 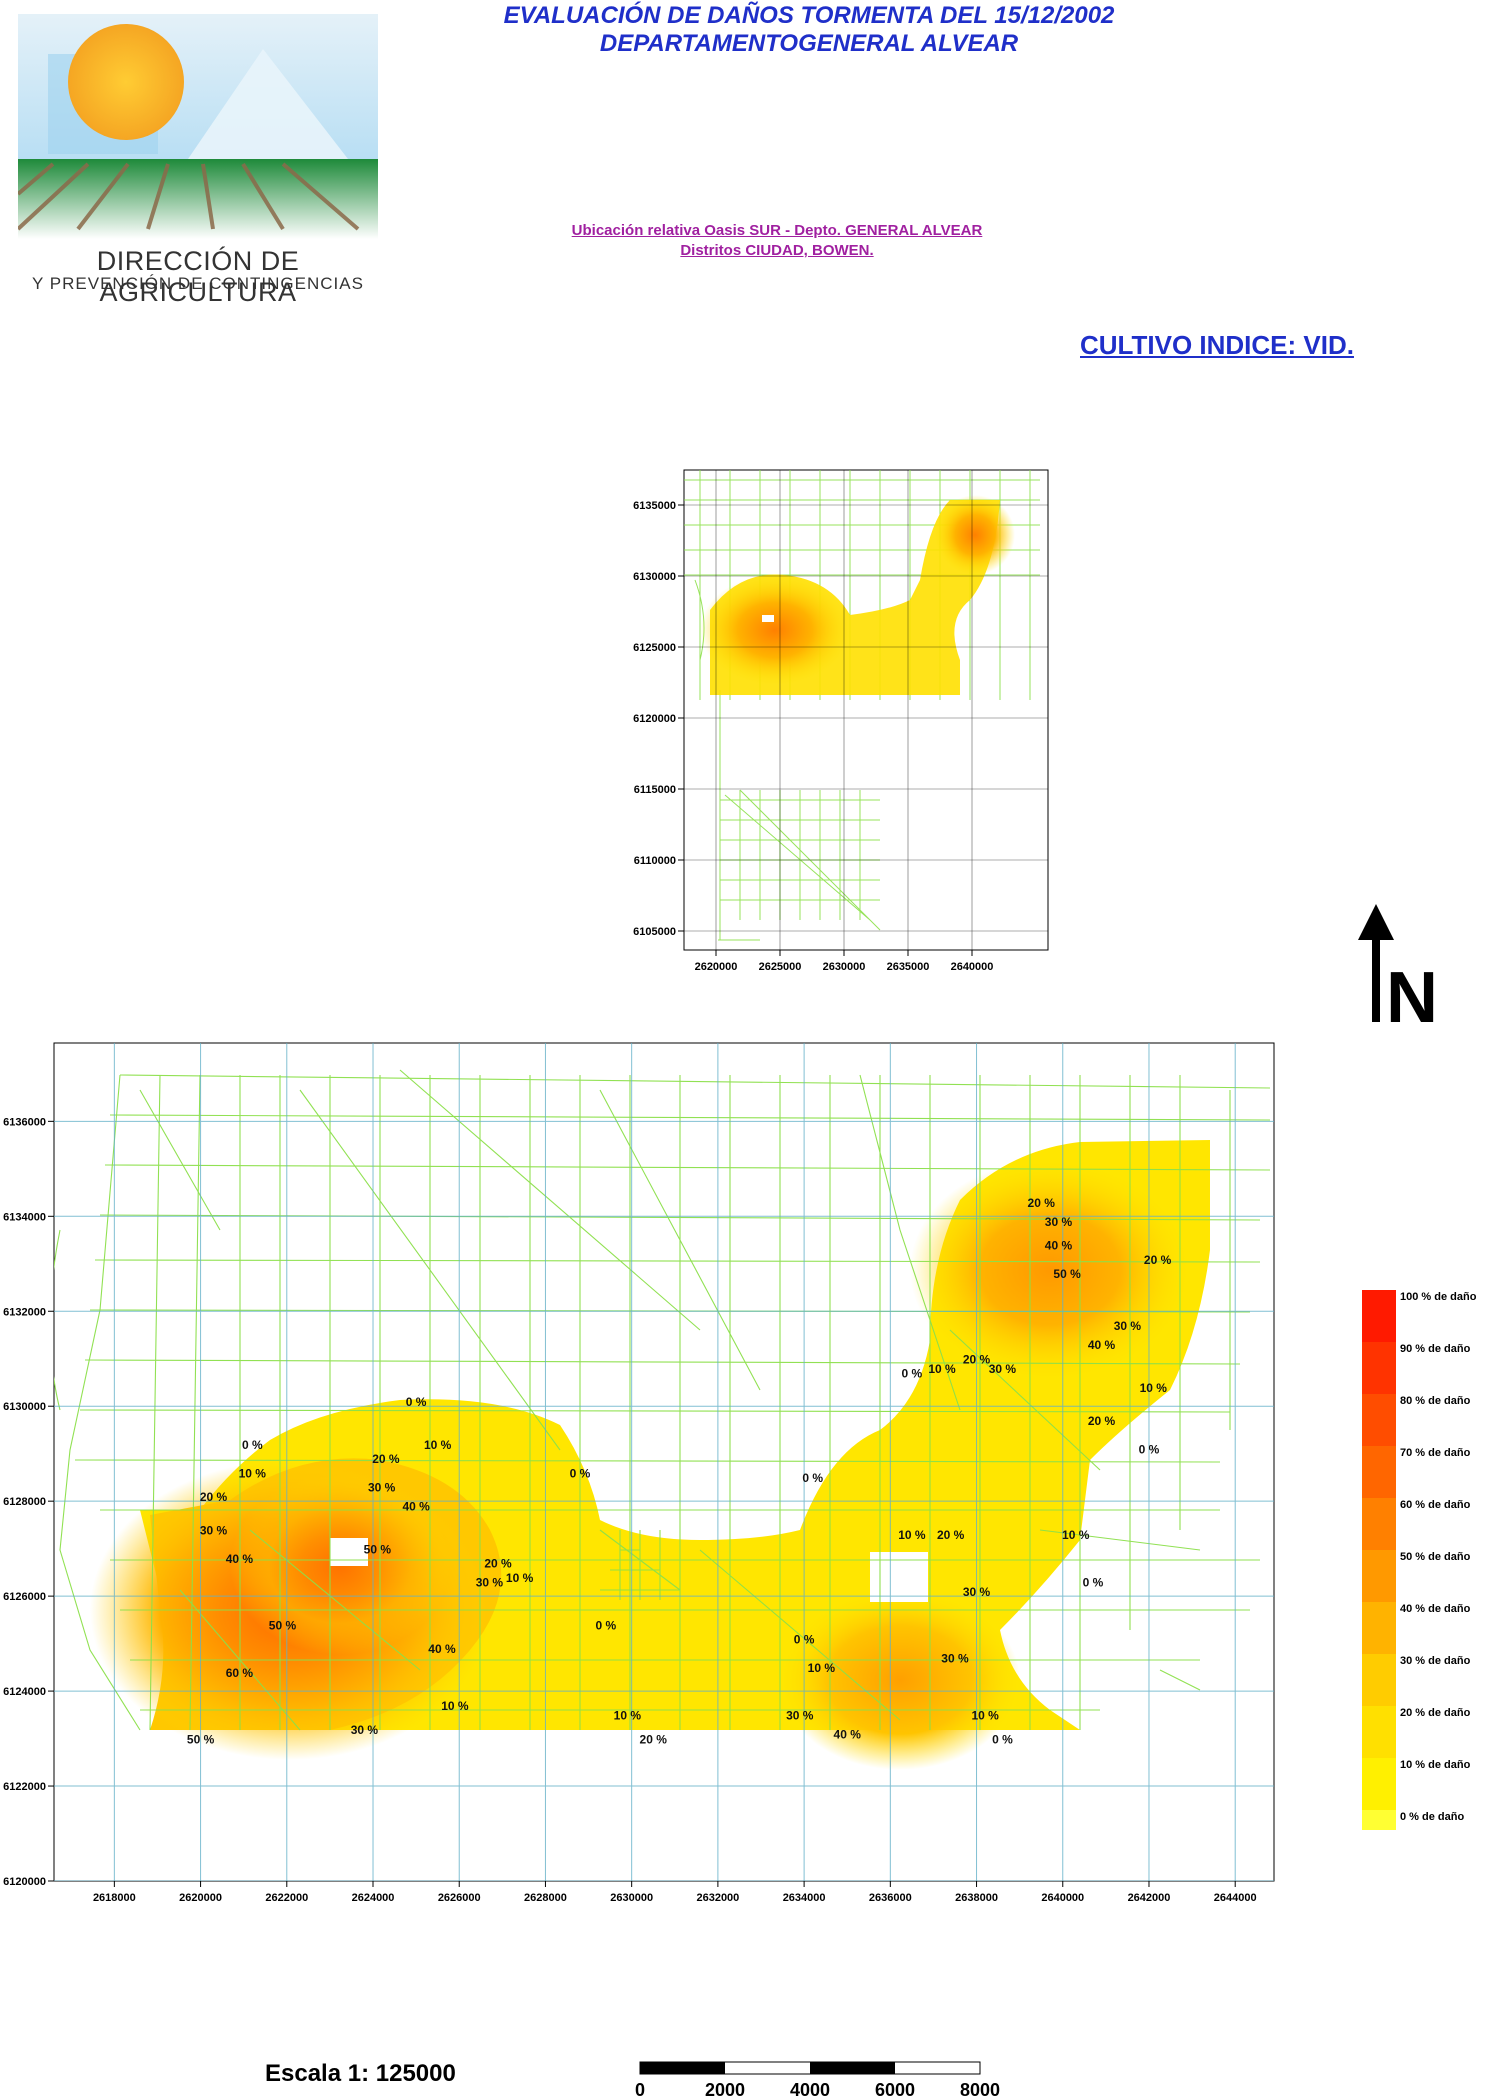 What do you see at coordinates (24, 1692) in the screenshot?
I see `main-y-tick-label: 6124000` at bounding box center [24, 1692].